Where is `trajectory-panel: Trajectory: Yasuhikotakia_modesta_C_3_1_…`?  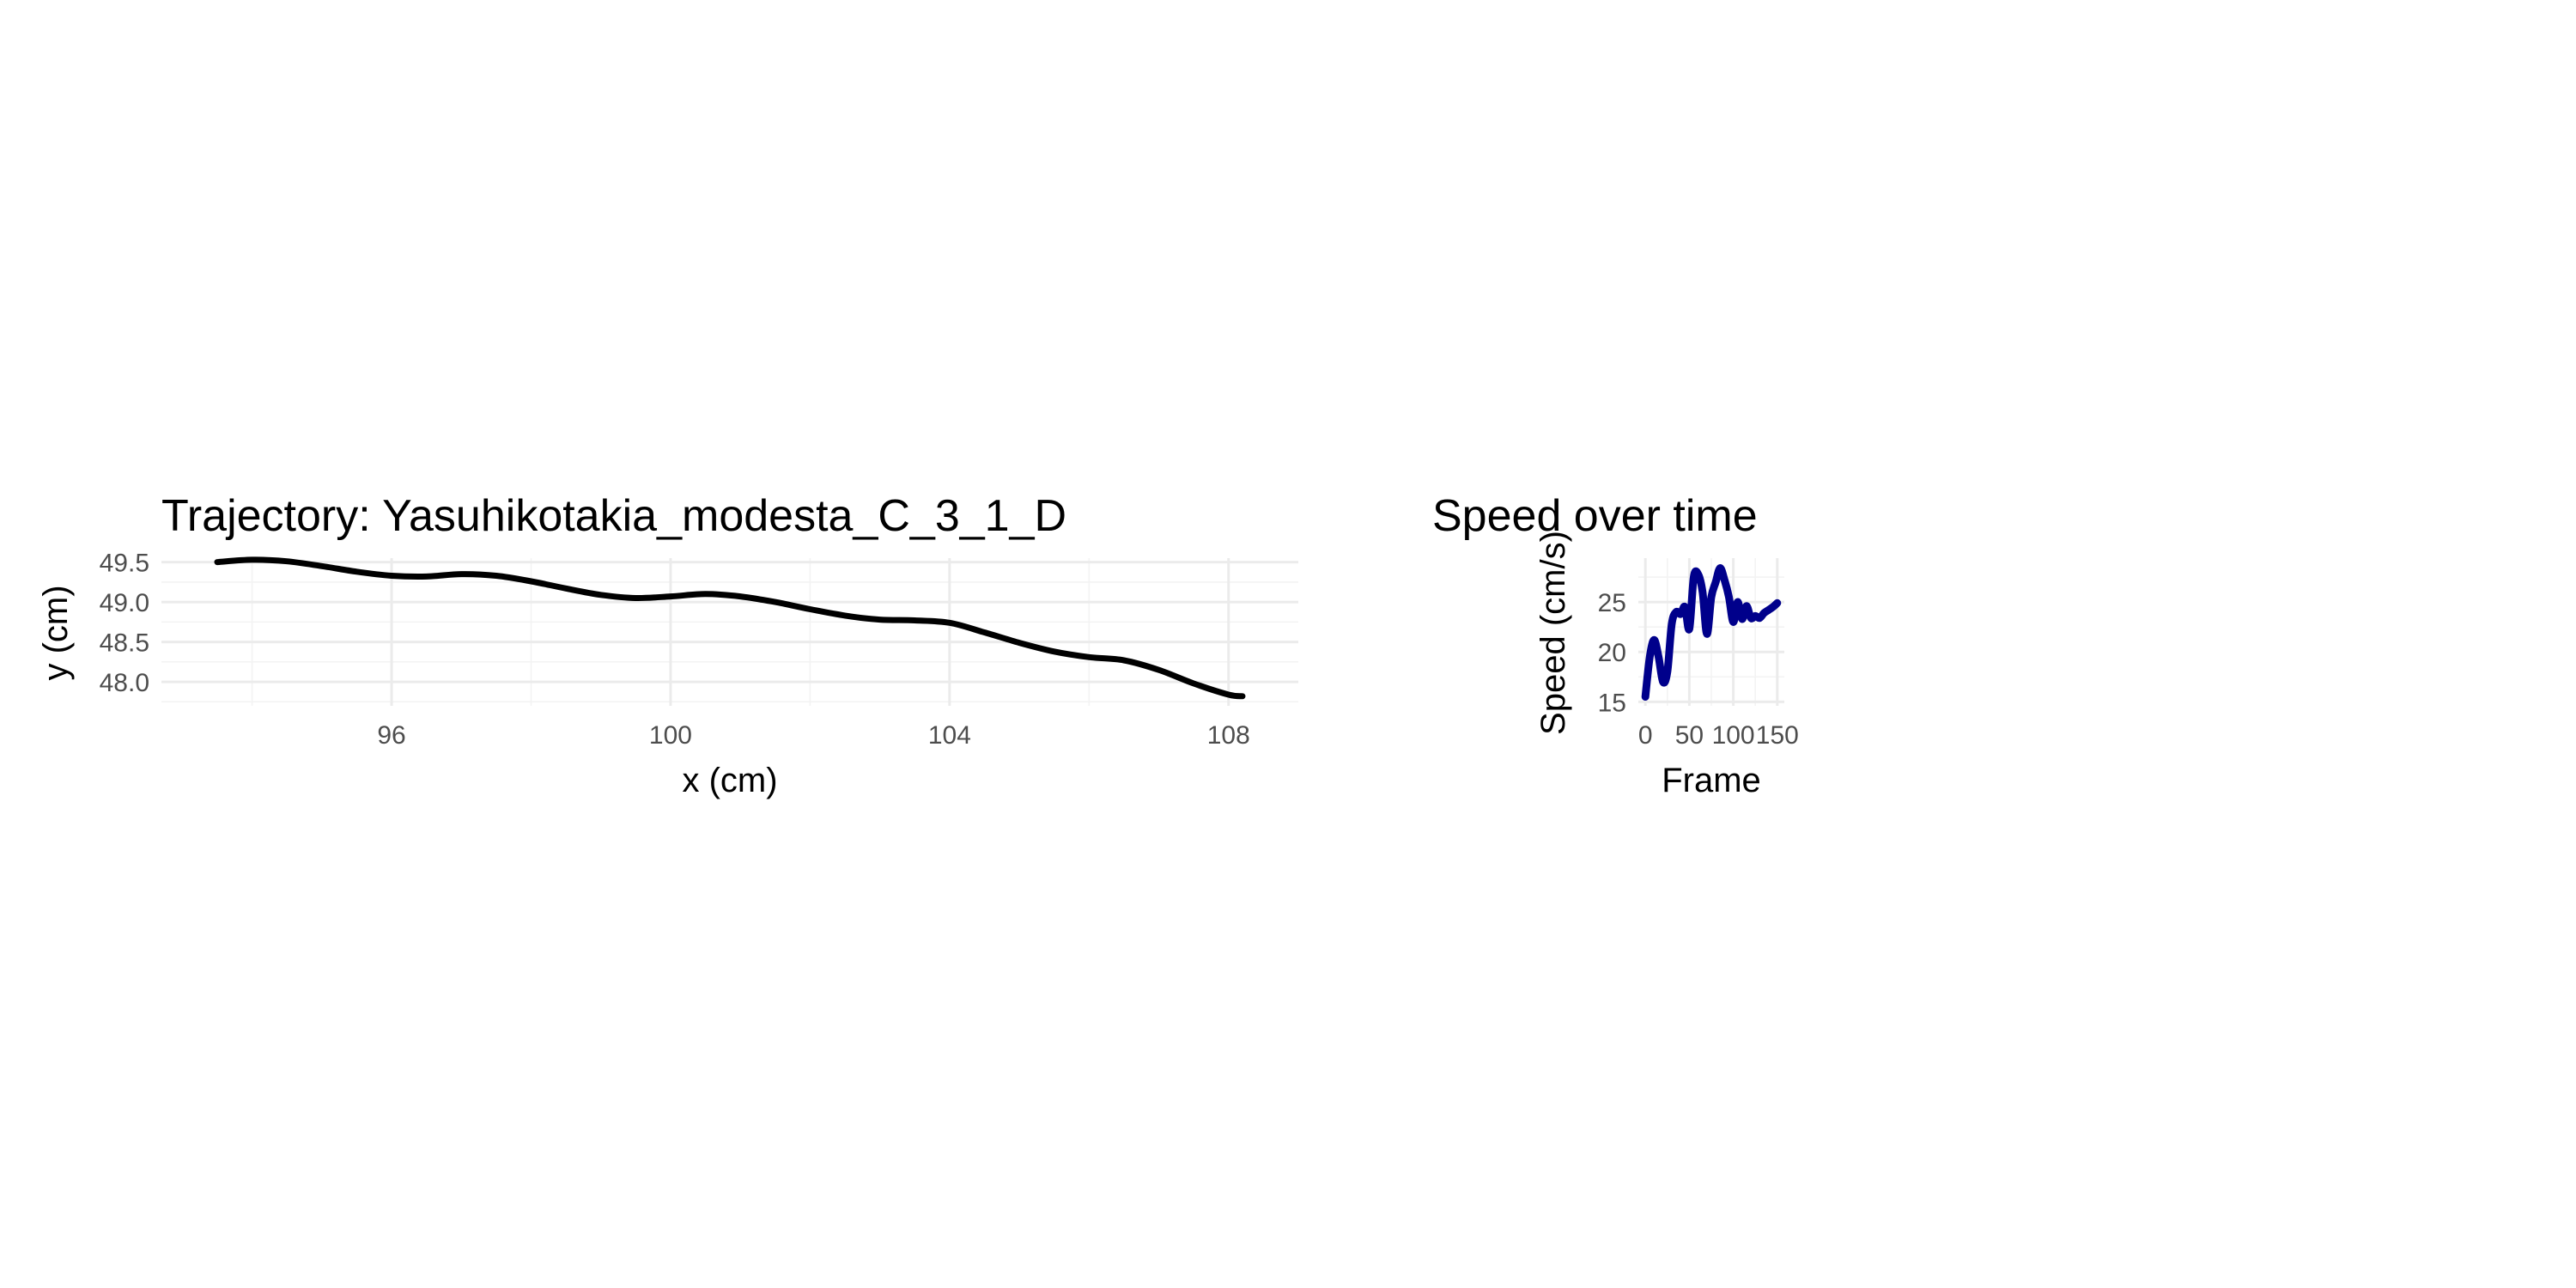 trajectory-panel: Trajectory: Yasuhikotakia_modesta_C_3_1_… is located at coordinates (667, 645).